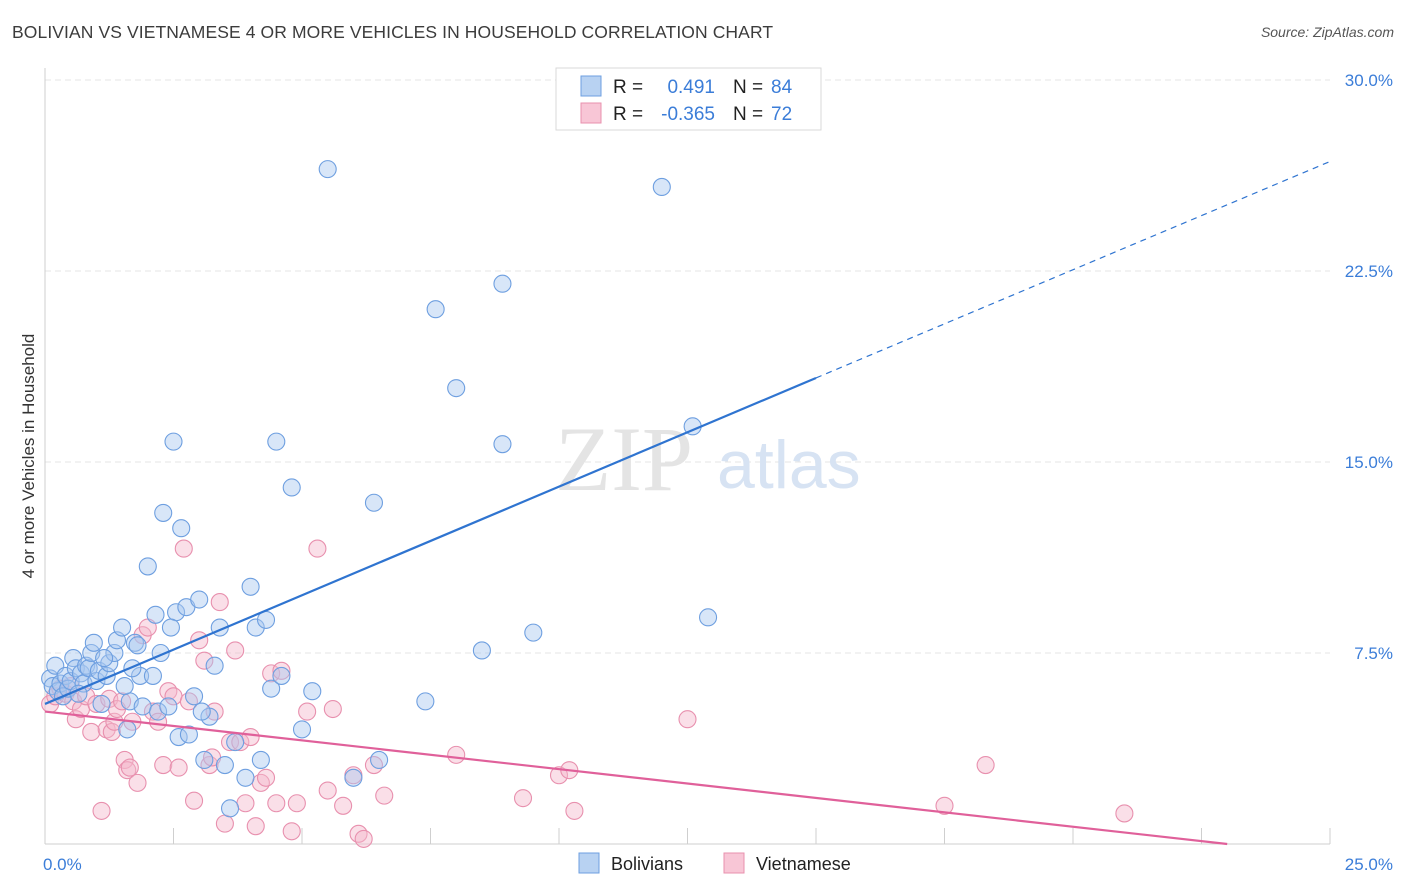  I want to click on bottom-legend-bolivians: Bolivians, so click(647, 864).